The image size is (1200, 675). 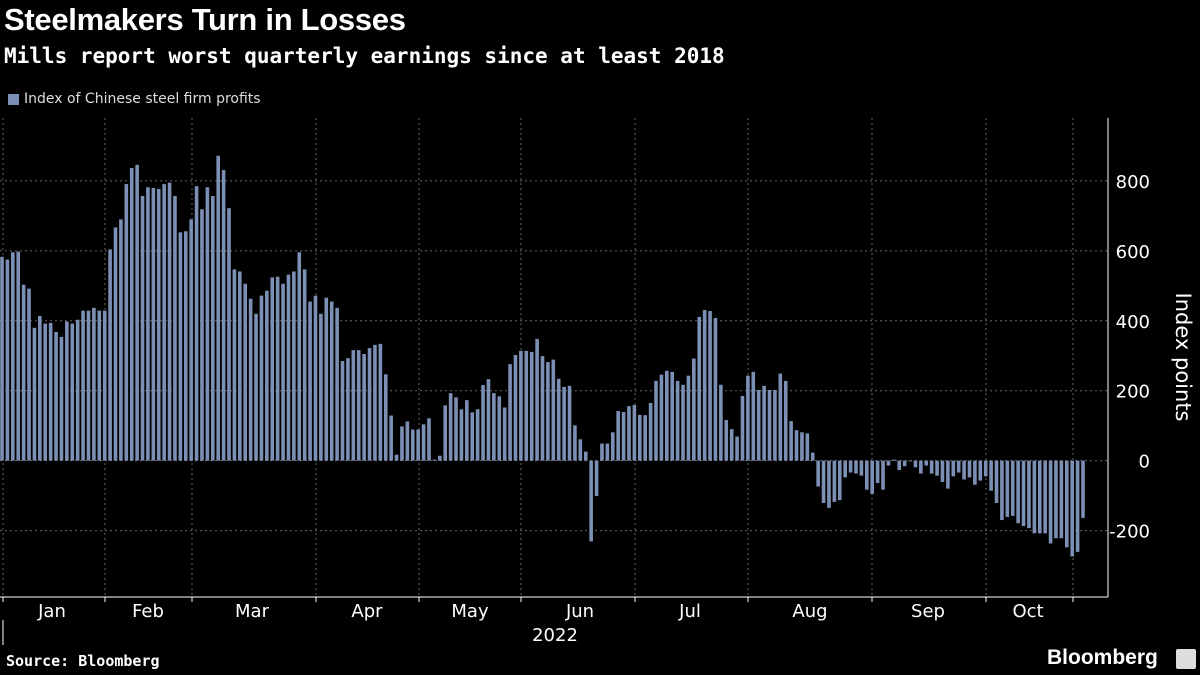 I want to click on source-note: Source: Bloomberg, so click(x=83, y=661).